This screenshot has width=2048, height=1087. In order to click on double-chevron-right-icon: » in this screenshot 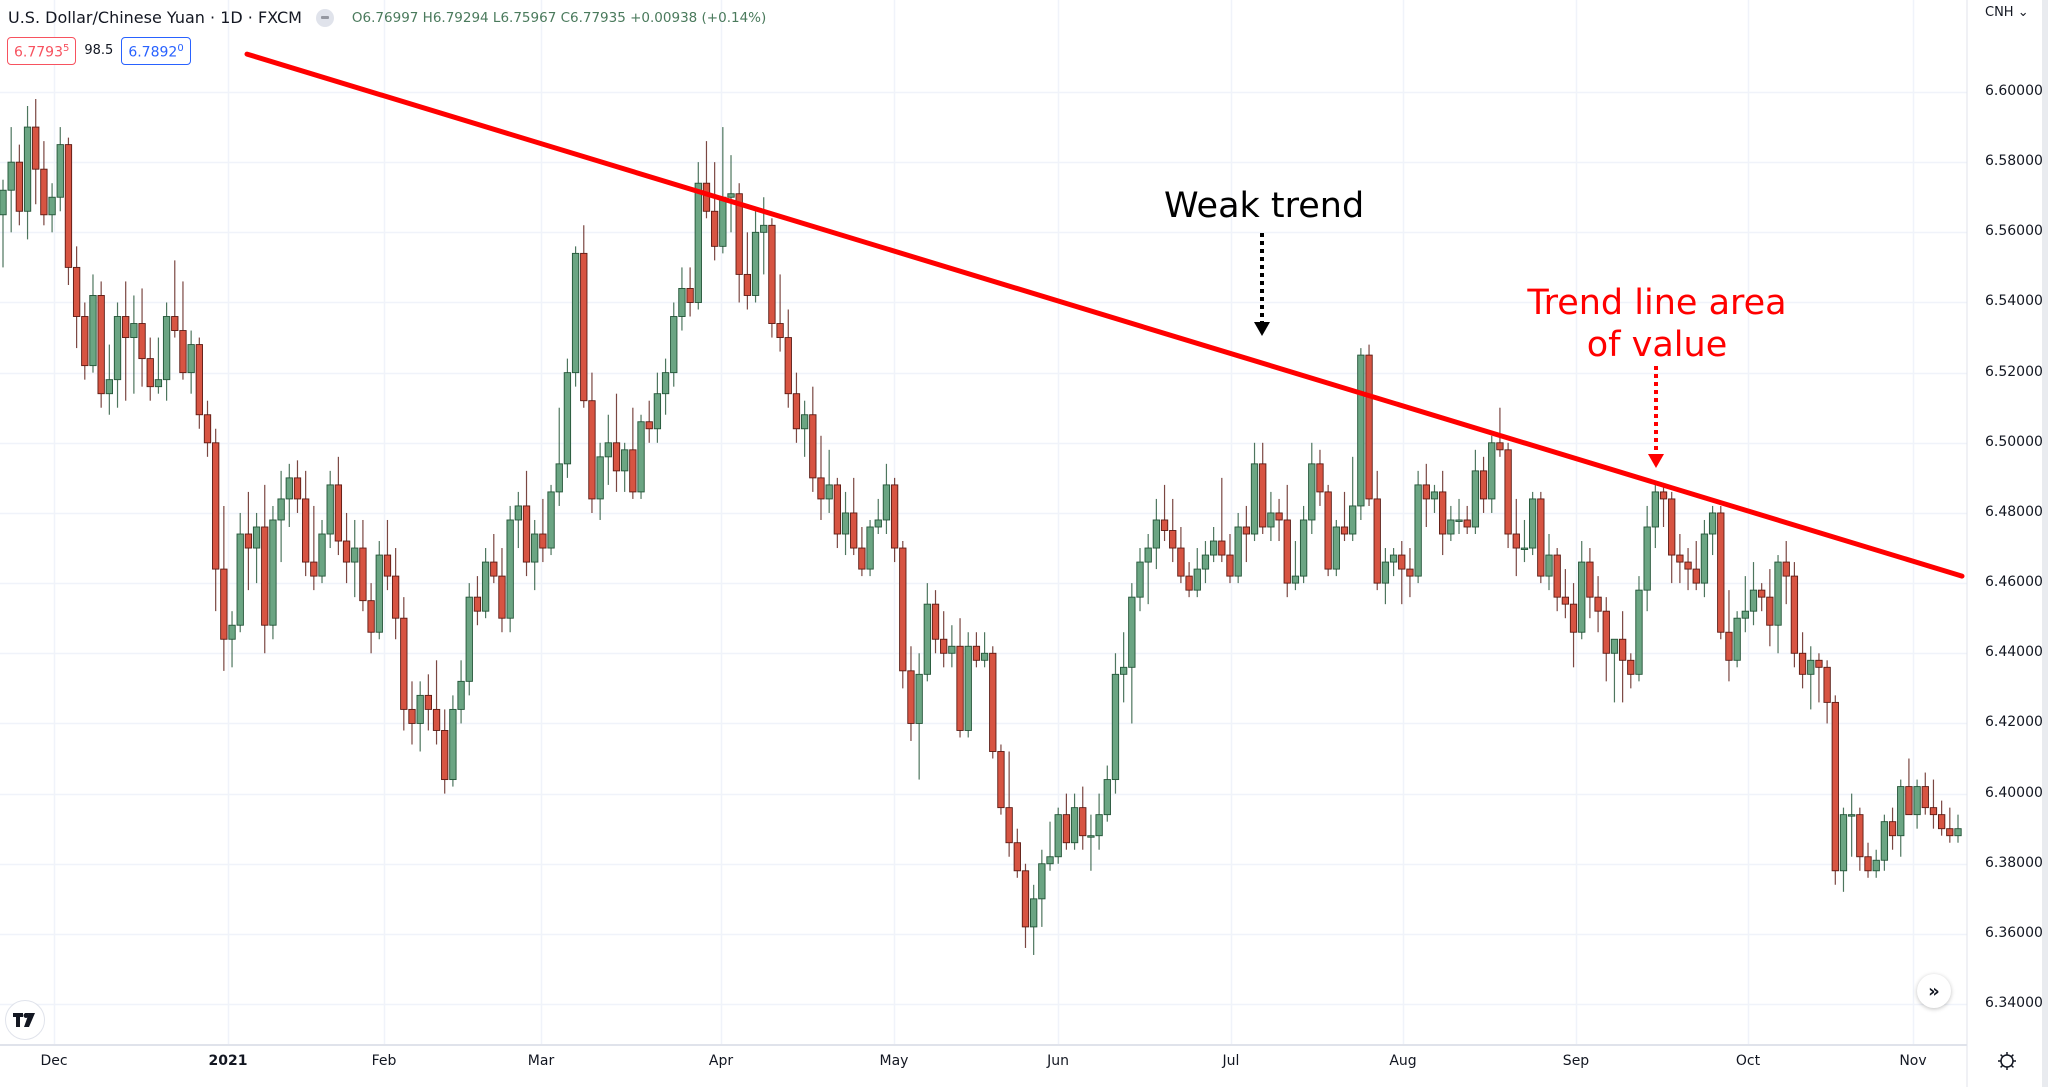, I will do `click(1934, 991)`.